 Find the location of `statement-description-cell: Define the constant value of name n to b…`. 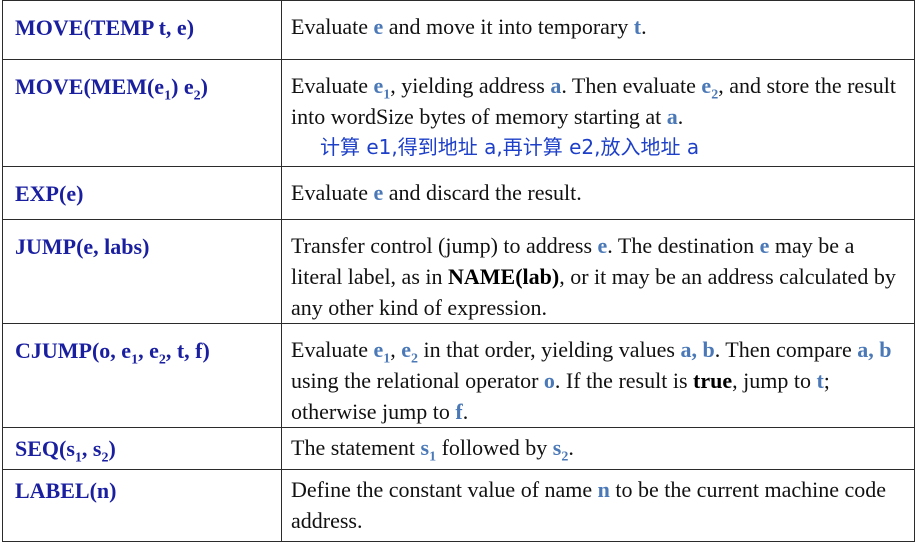

statement-description-cell: Define the constant value of name n to b… is located at coordinates (598, 505).